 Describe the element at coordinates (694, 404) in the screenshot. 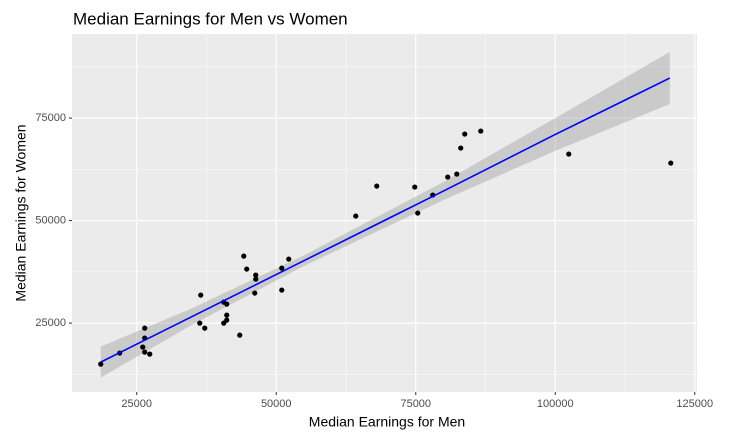

I see `x-tick-label: 125000` at that location.